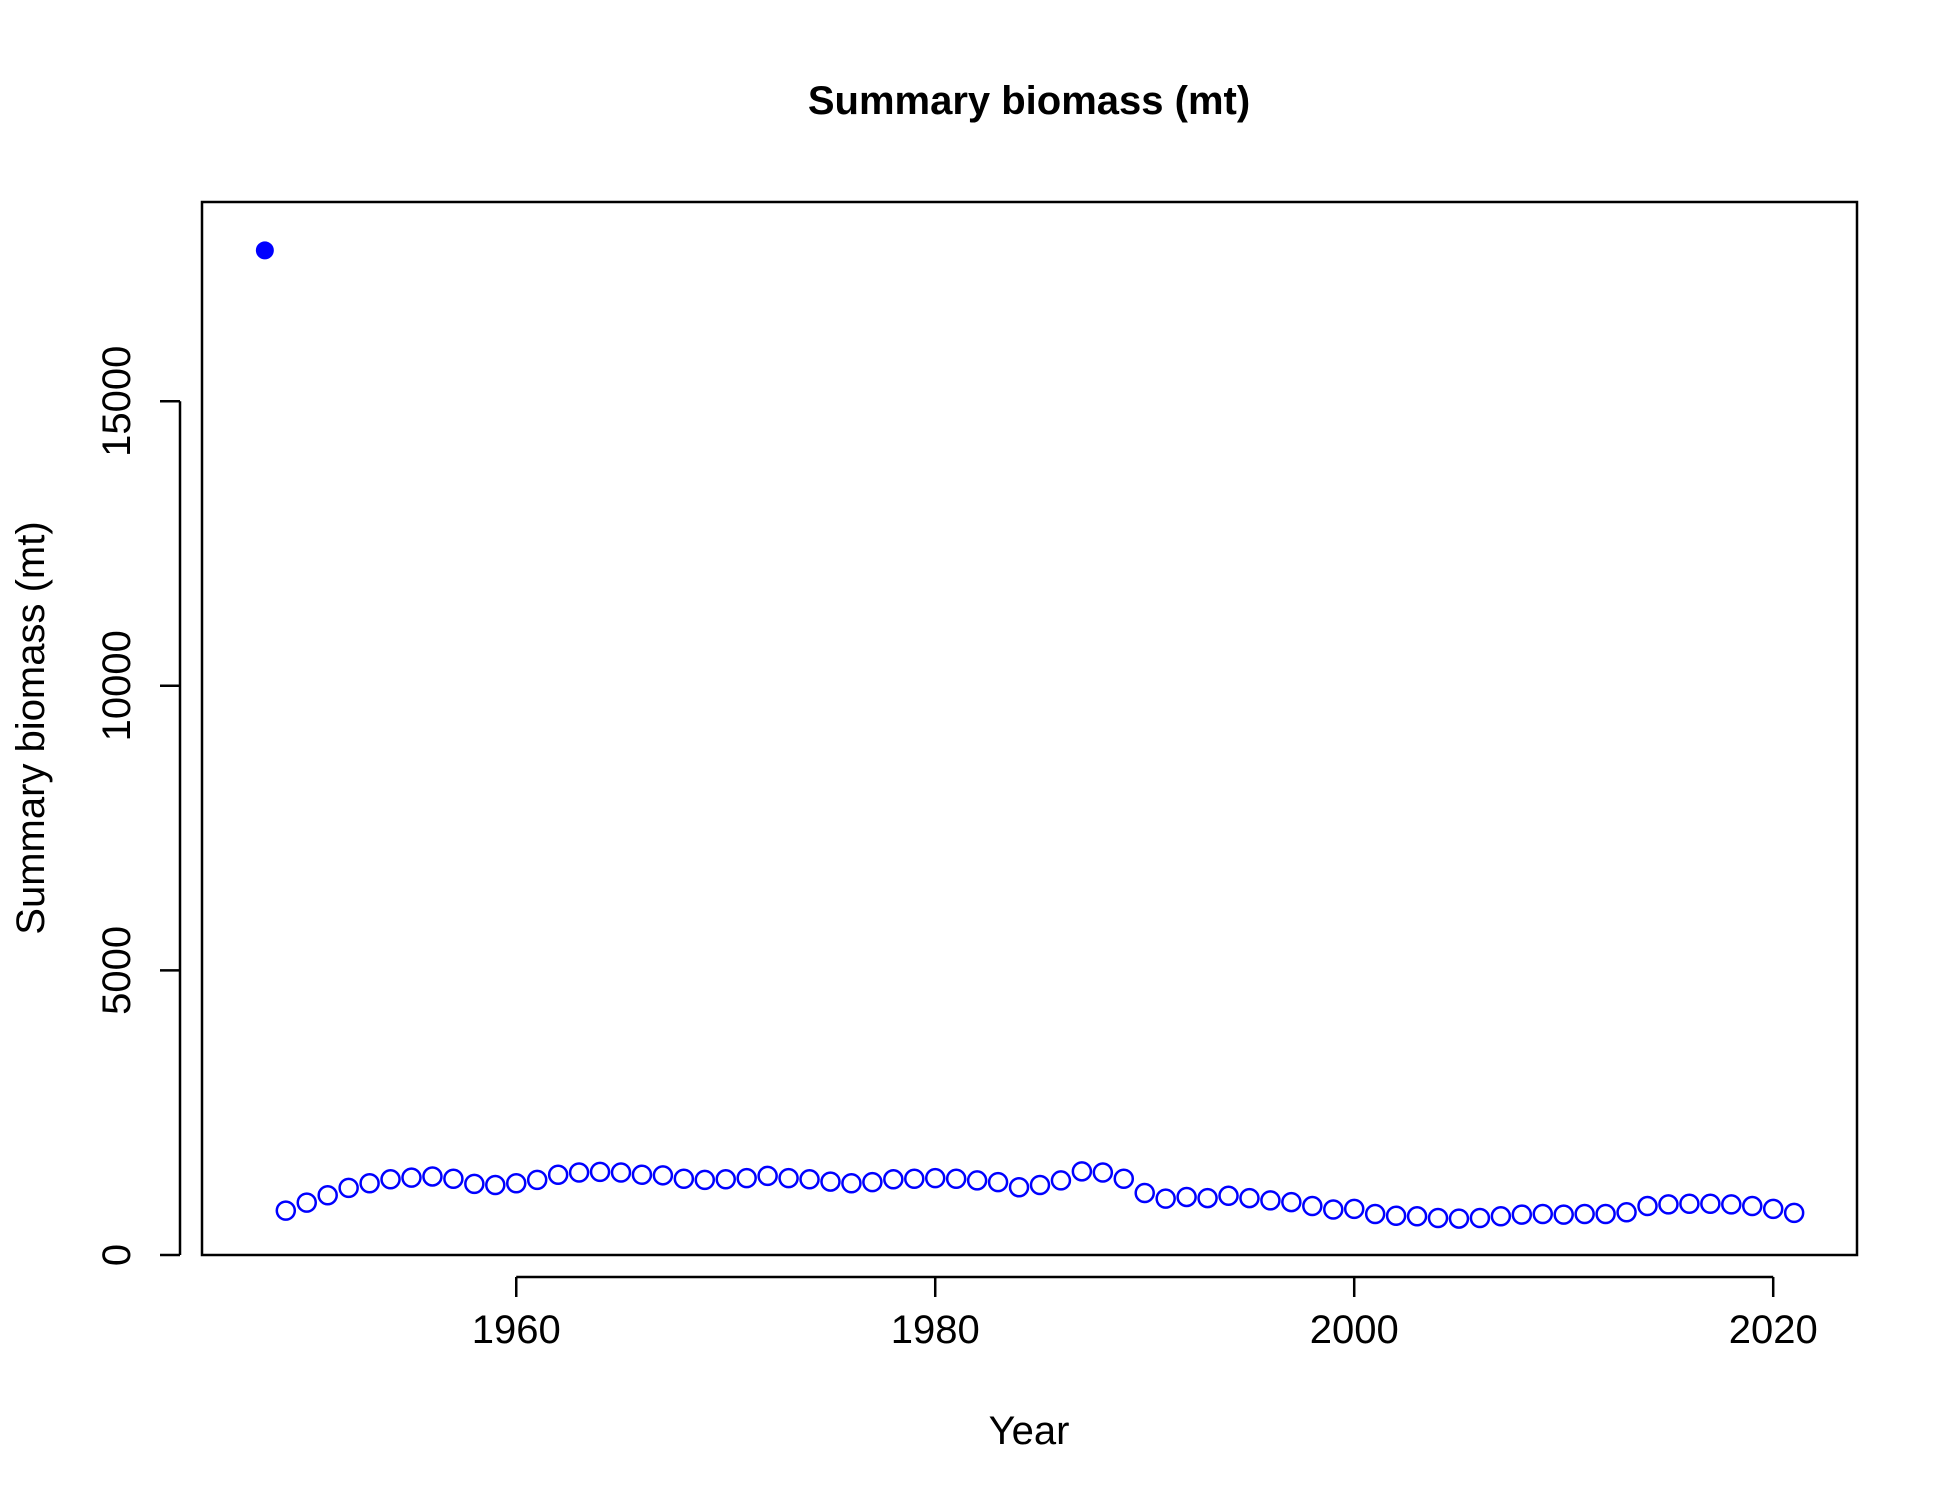 The image size is (1950, 1500). What do you see at coordinates (117, 401) in the screenshot?
I see `y-tick-label: 15000` at bounding box center [117, 401].